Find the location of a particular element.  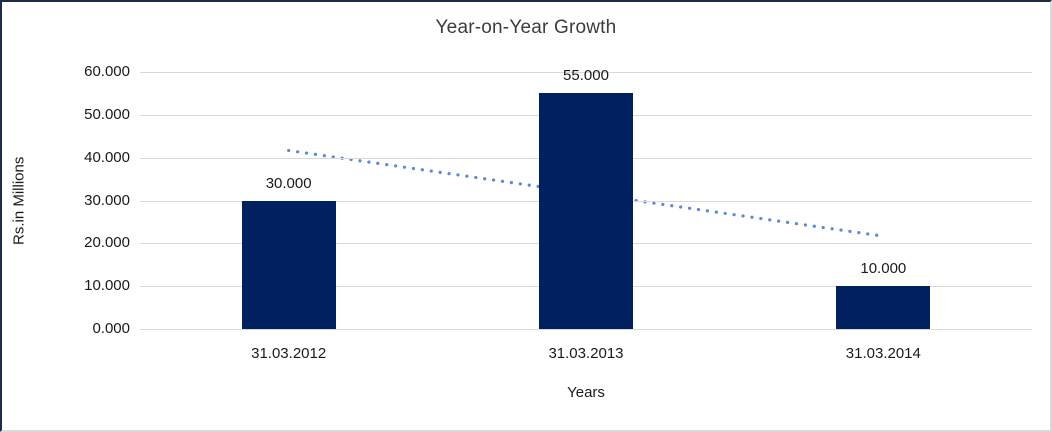

x-axis-tick-label: 31.03.2014 is located at coordinates (883, 353).